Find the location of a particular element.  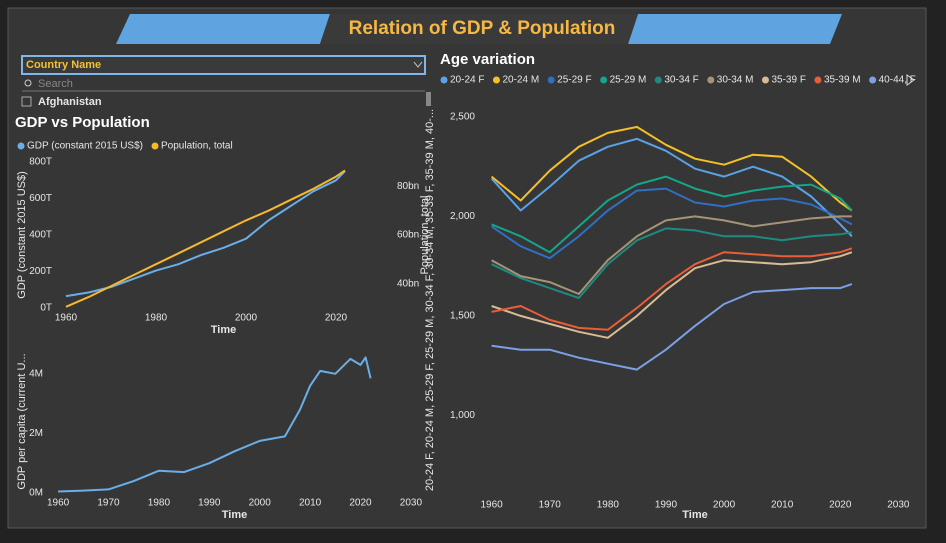

legend-label: 20-24 F is located at coordinates (467, 80).